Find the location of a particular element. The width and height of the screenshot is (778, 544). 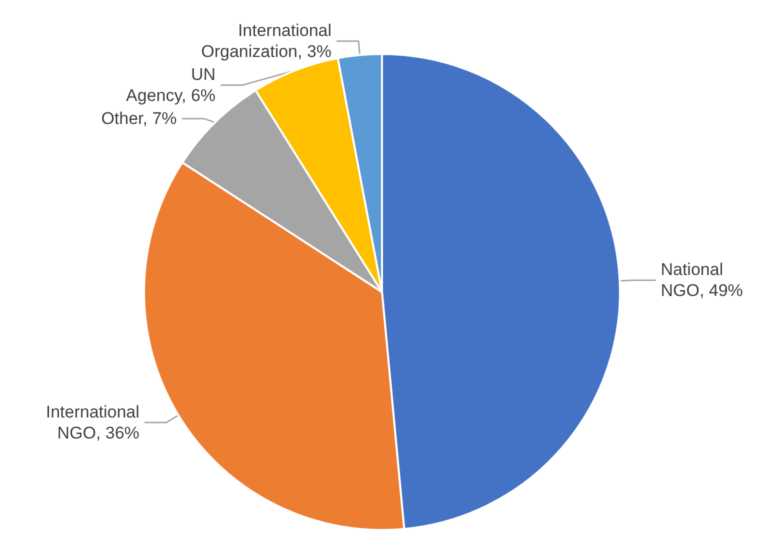

slice-label: International Organization, 3% is located at coordinates (266, 41).